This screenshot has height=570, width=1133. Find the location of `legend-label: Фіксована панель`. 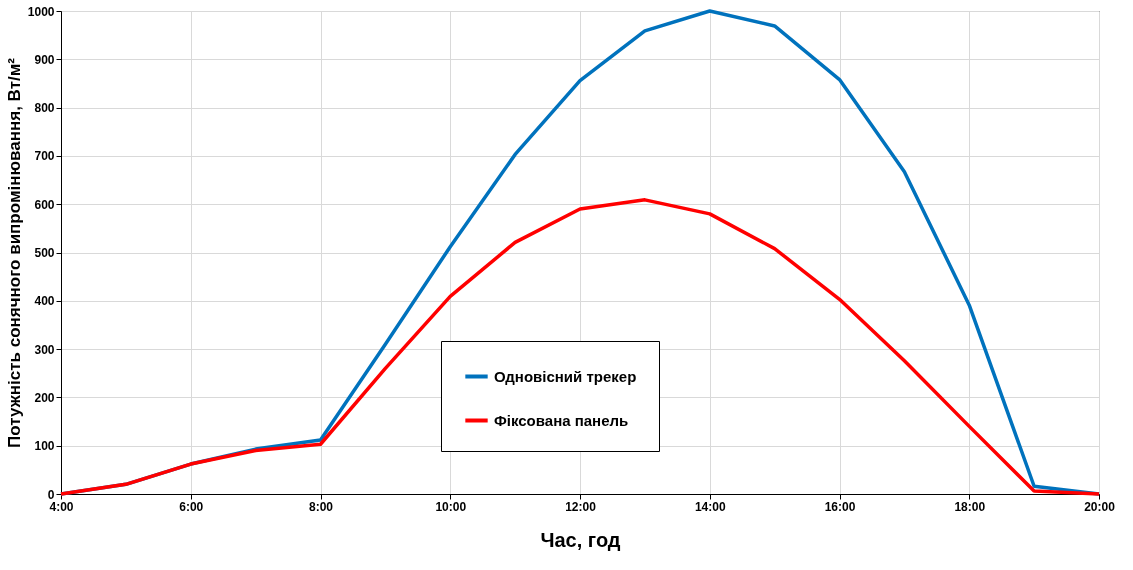

legend-label: Фіксована панель is located at coordinates (561, 420).